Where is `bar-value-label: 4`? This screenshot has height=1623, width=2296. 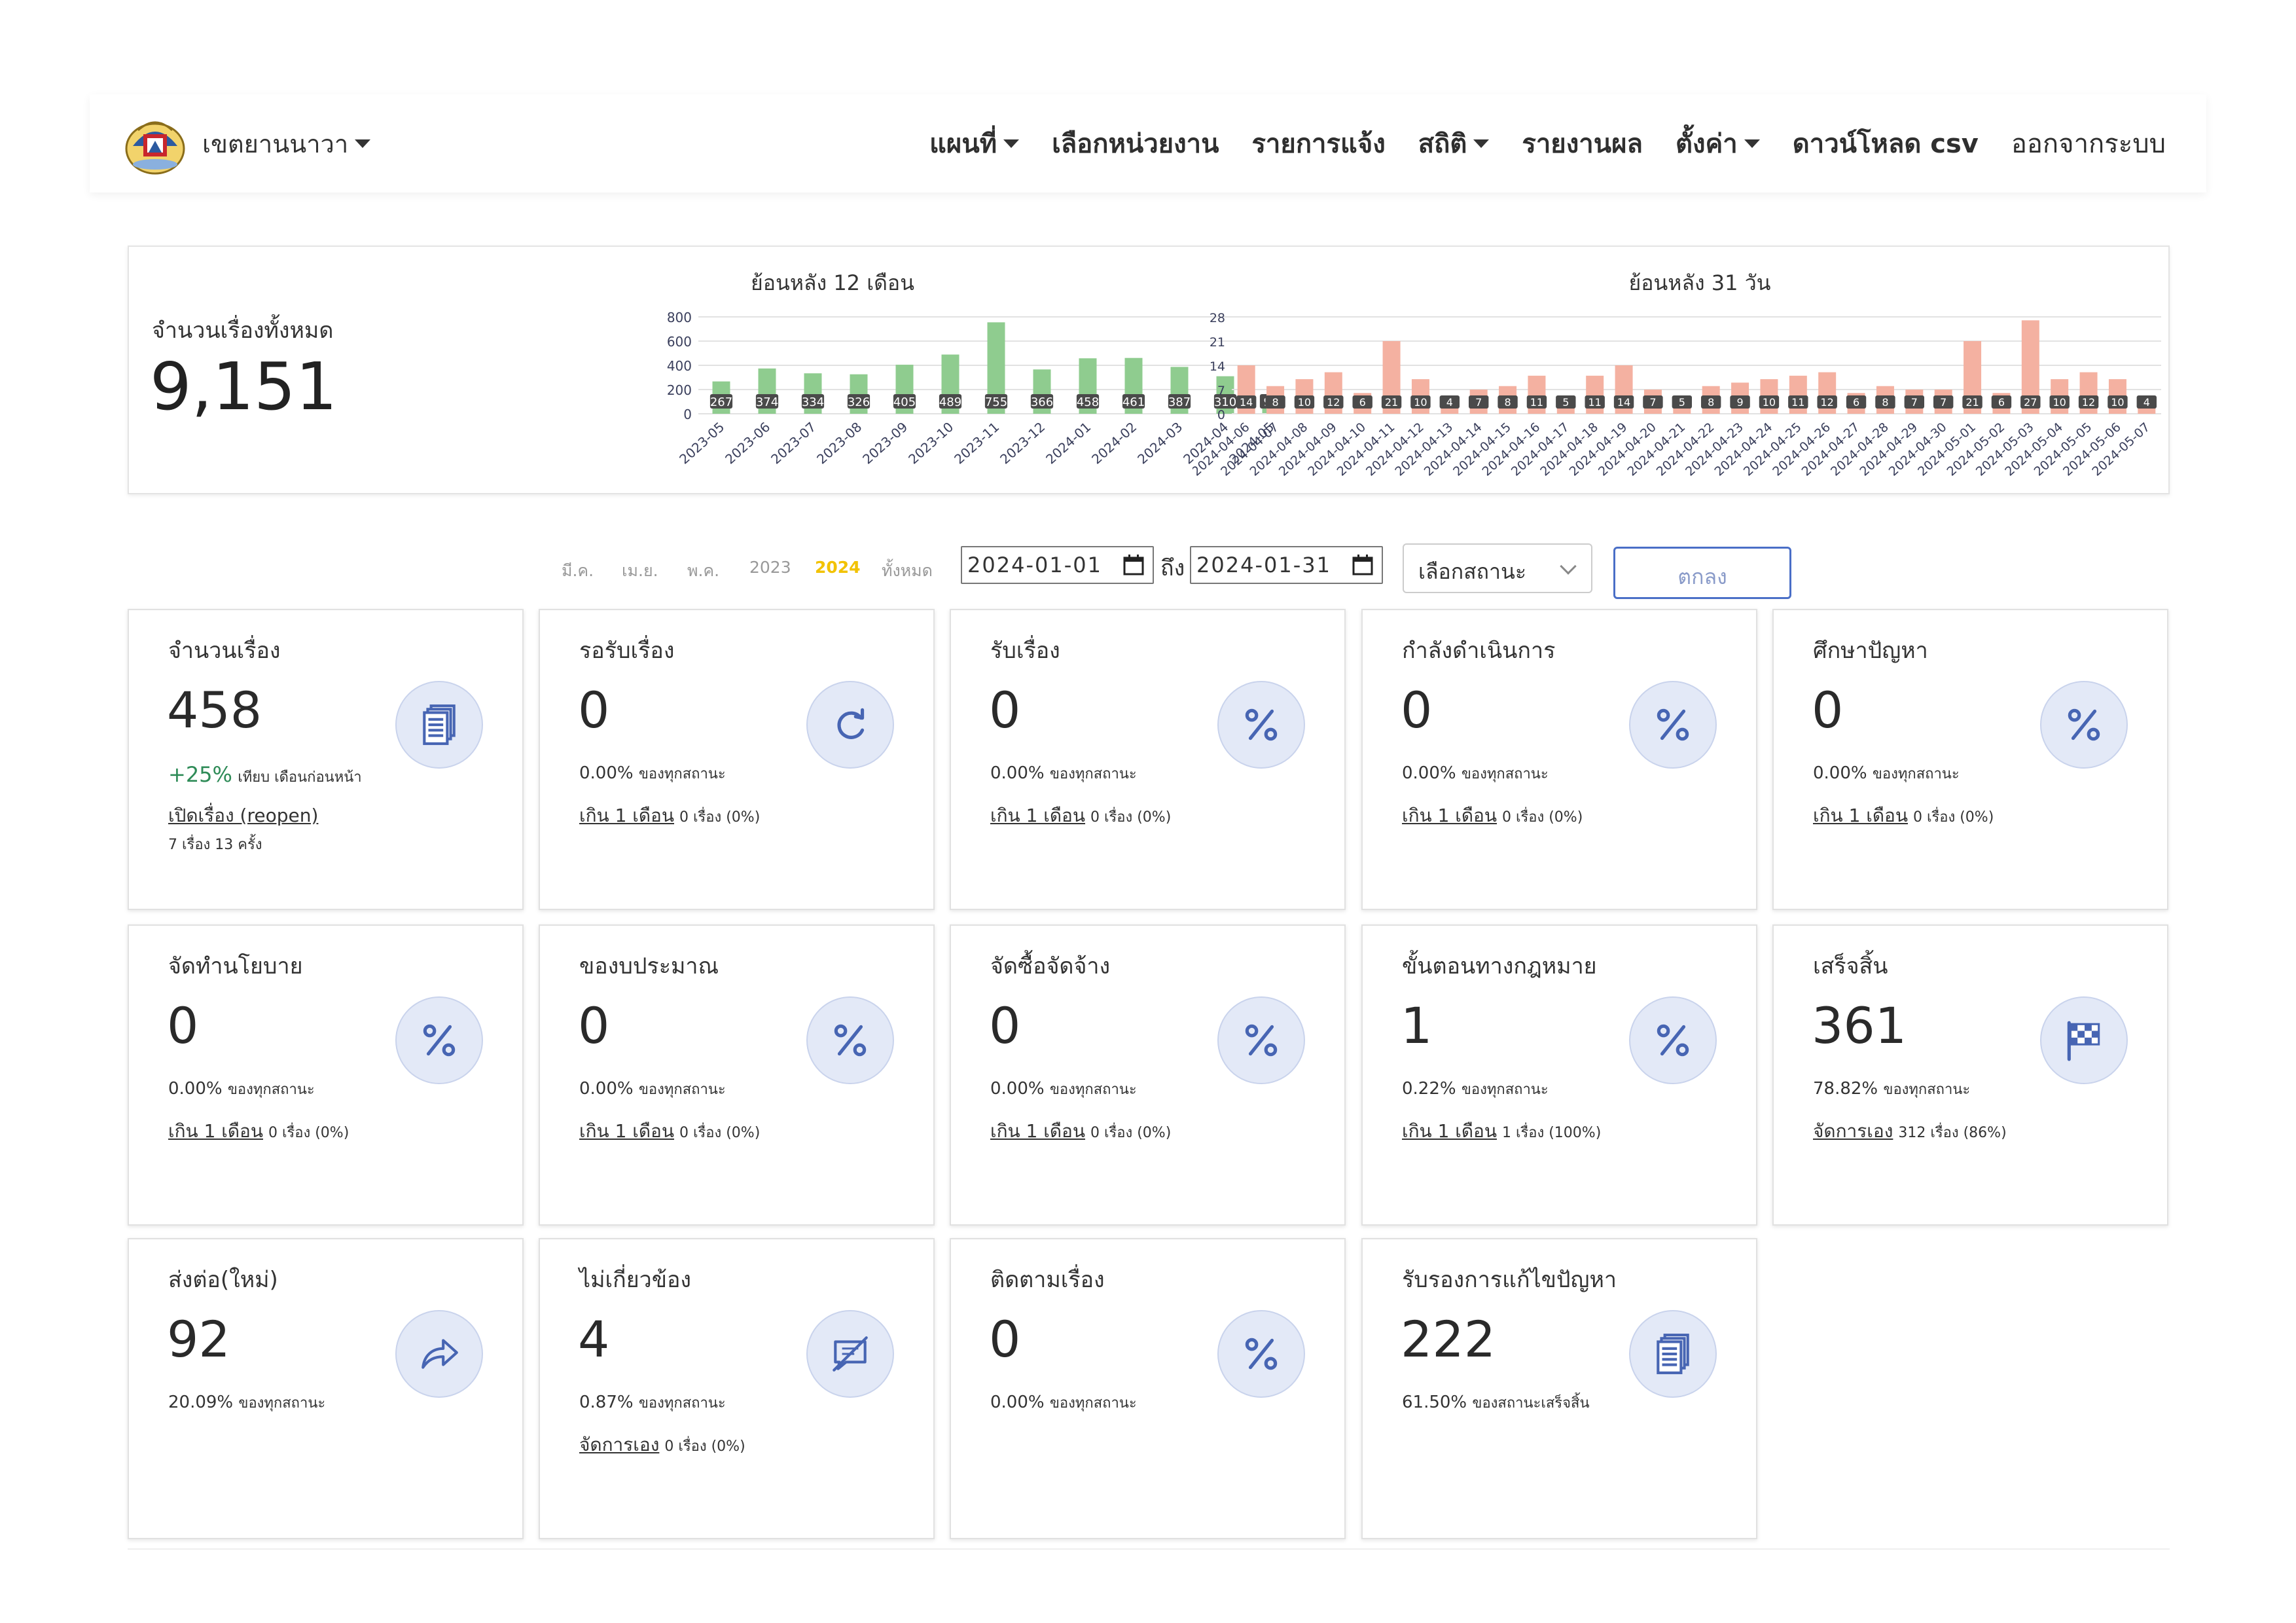 bar-value-label: 4 is located at coordinates (2147, 402).